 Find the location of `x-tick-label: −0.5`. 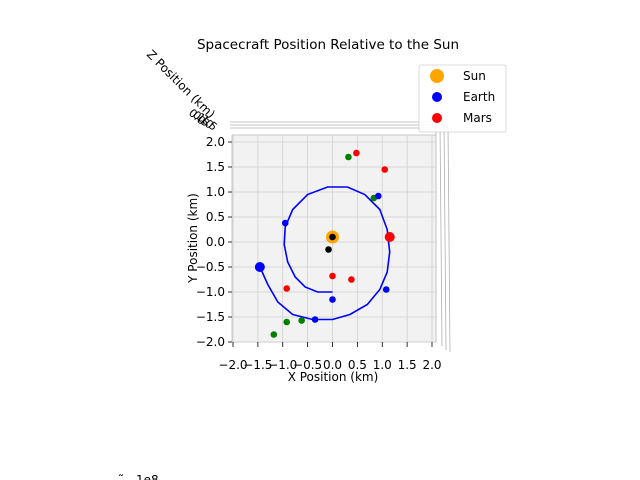

x-tick-label: −0.5 is located at coordinates (307, 365).